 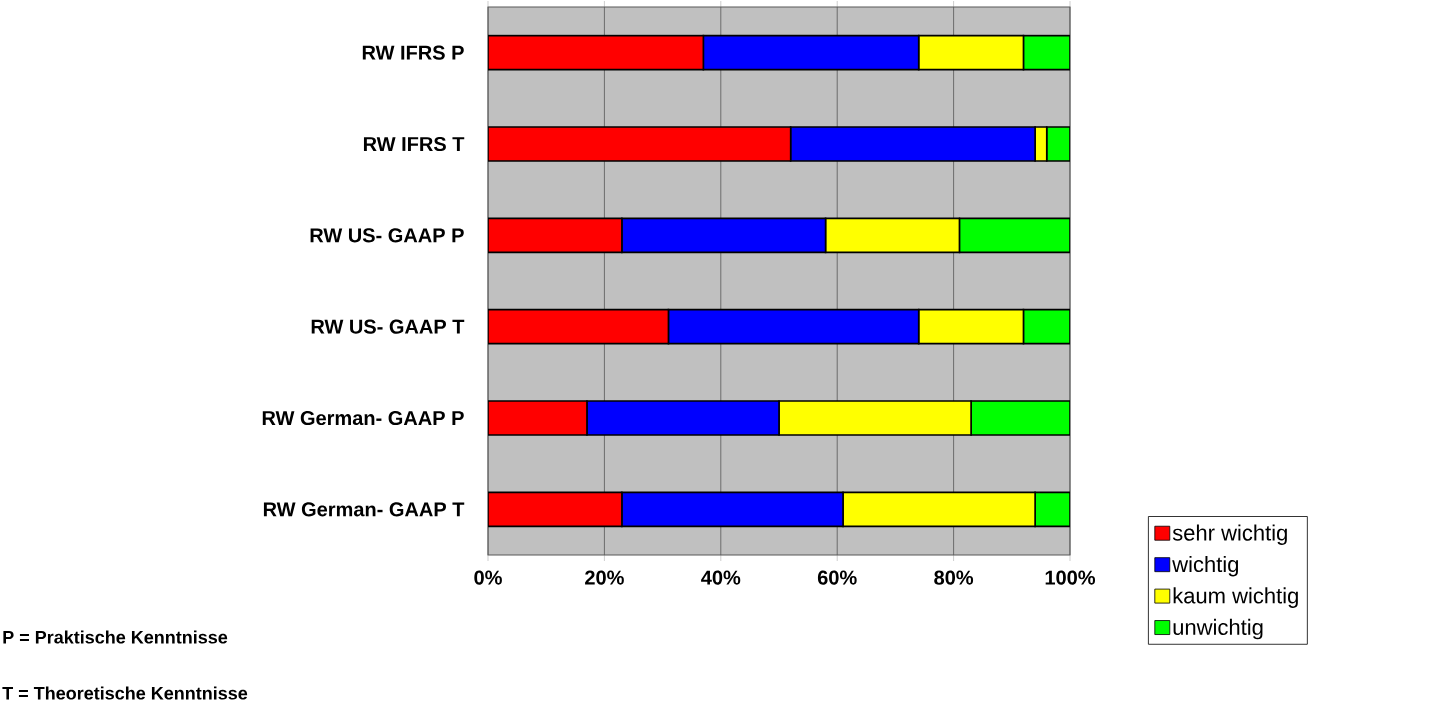 What do you see at coordinates (488, 577) in the screenshot?
I see `x-tick-label: 0%` at bounding box center [488, 577].